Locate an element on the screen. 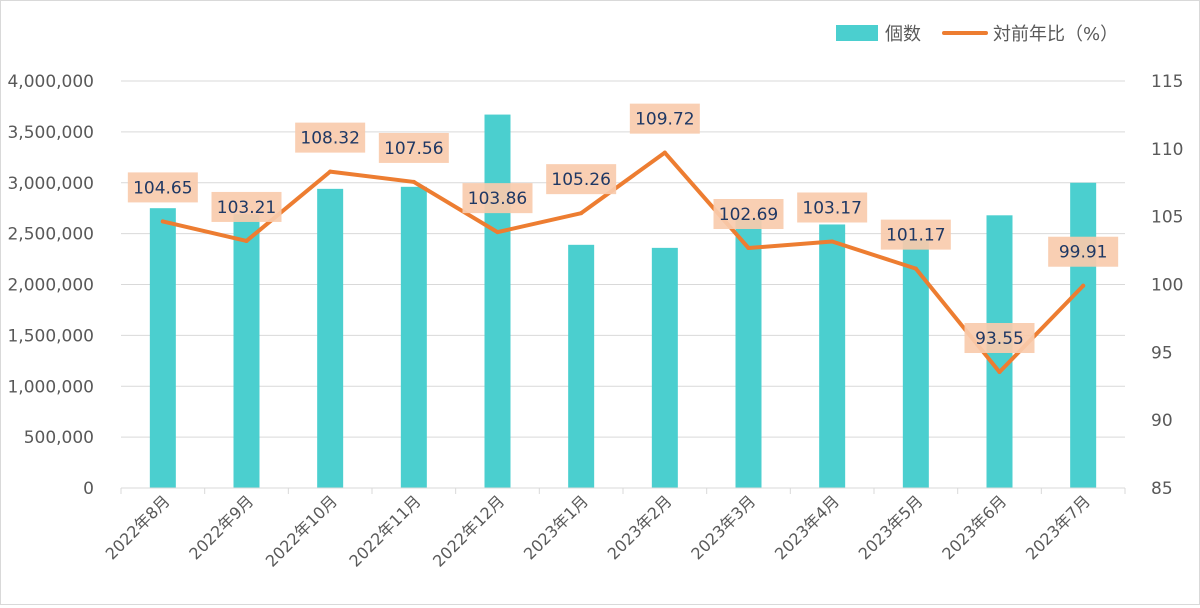 The height and width of the screenshot is (608, 1200). legend-swatch-bar is located at coordinates (857, 33).